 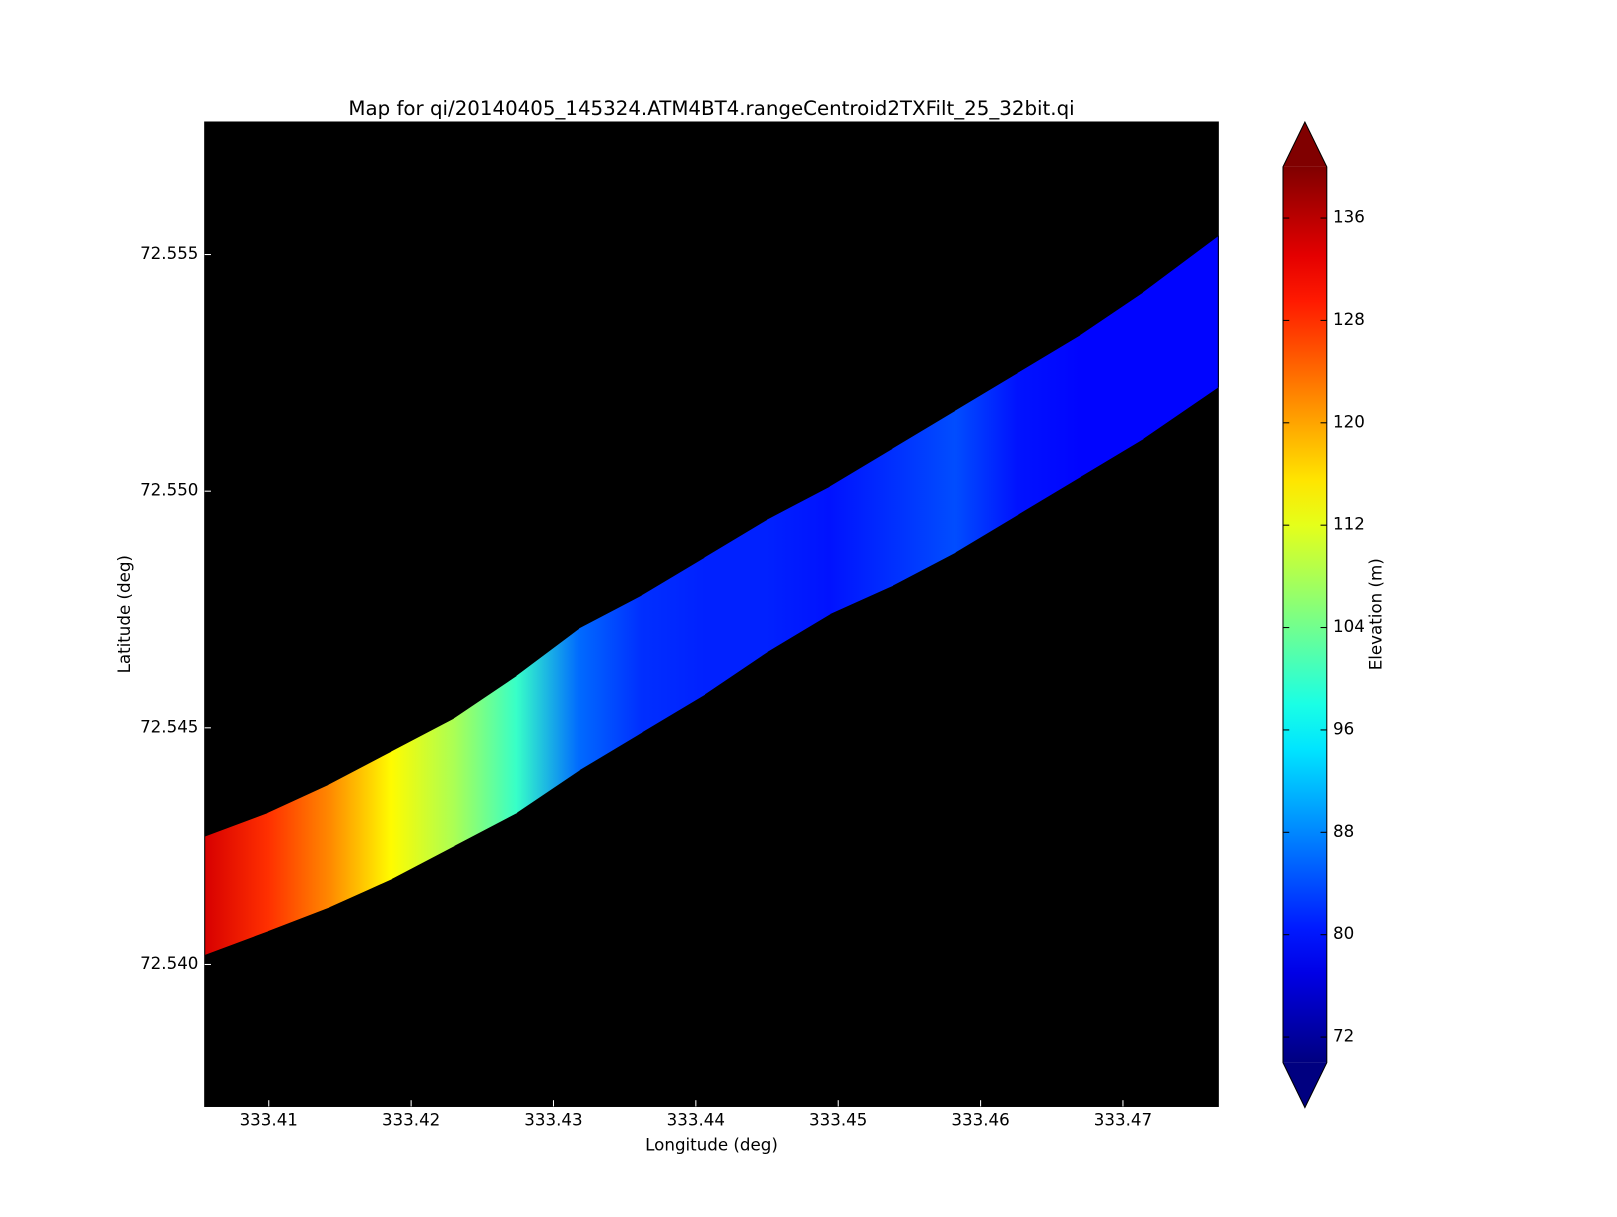 I want to click on colorbar, so click(x=1304, y=614).